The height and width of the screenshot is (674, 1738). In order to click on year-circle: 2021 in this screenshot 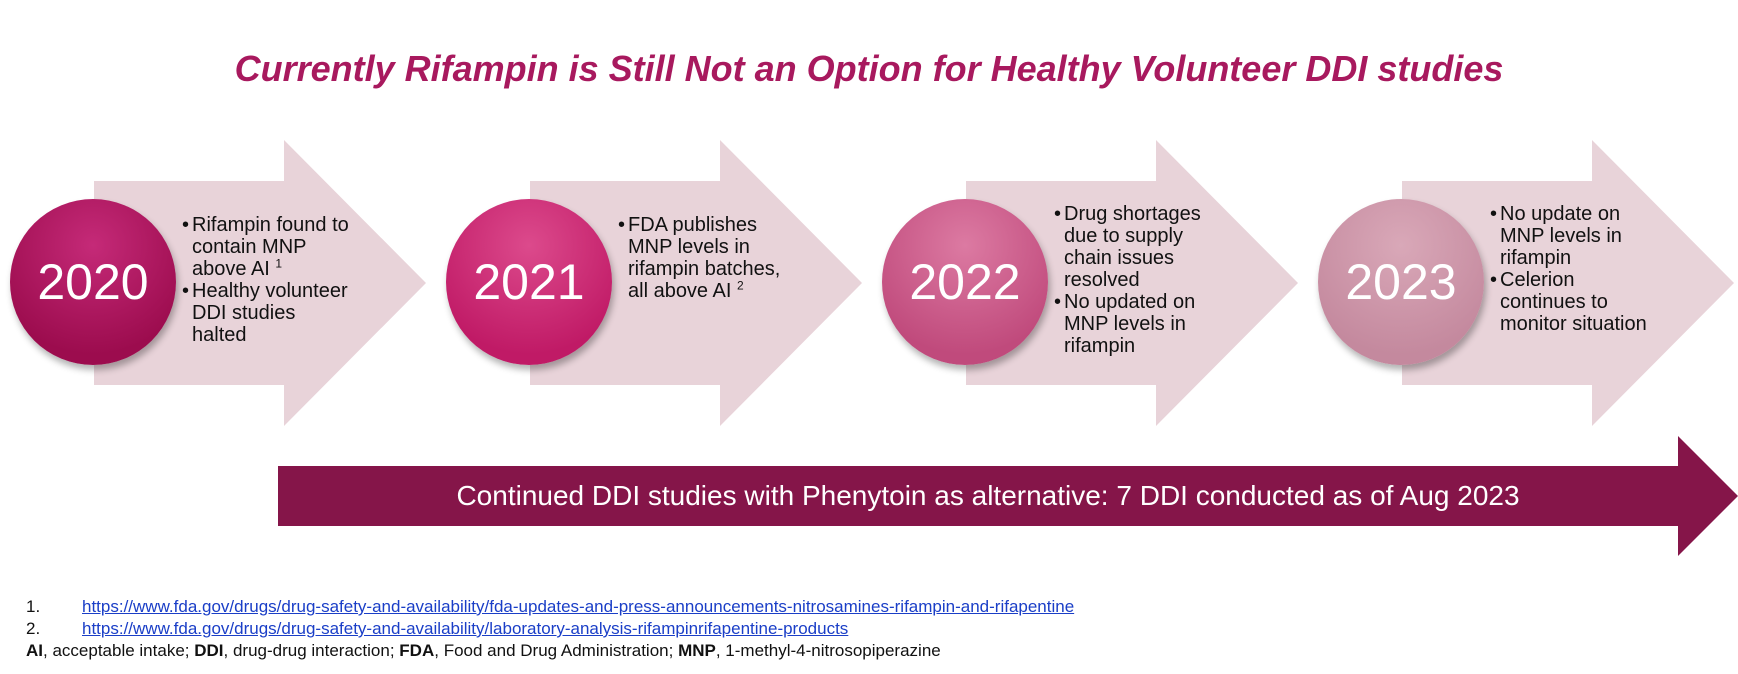, I will do `click(529, 282)`.